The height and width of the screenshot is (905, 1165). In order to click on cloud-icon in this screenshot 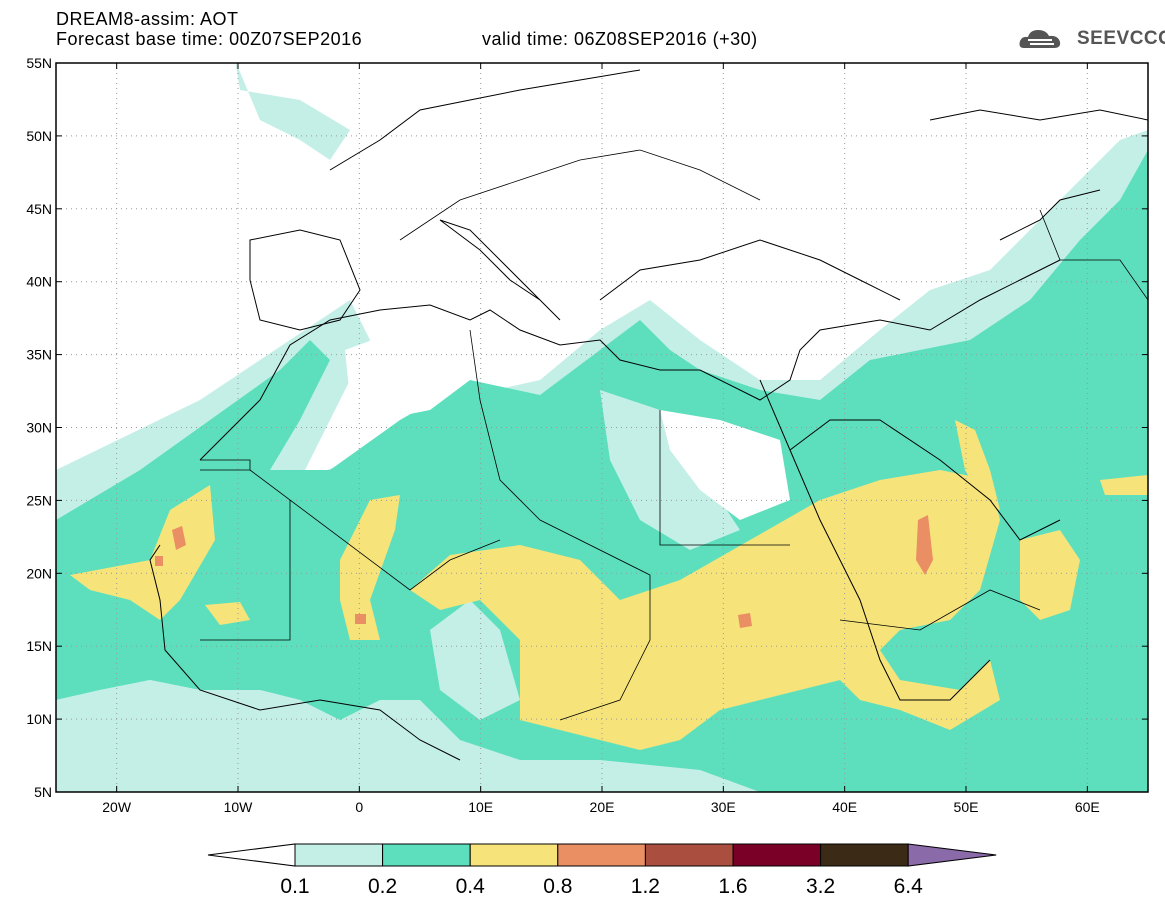, I will do `click(1040, 39)`.